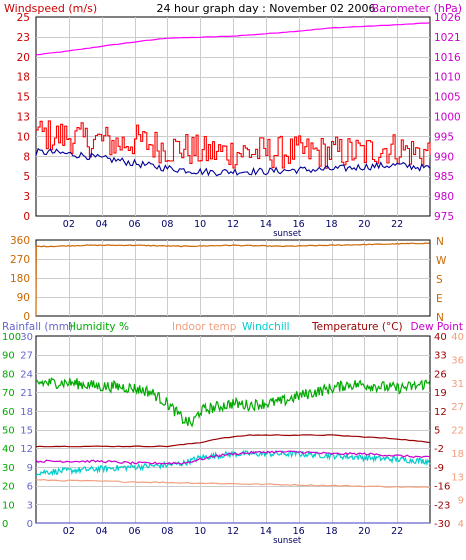  What do you see at coordinates (439, 449) in the screenshot?
I see `temp-tick-label--2: -2` at bounding box center [439, 449].